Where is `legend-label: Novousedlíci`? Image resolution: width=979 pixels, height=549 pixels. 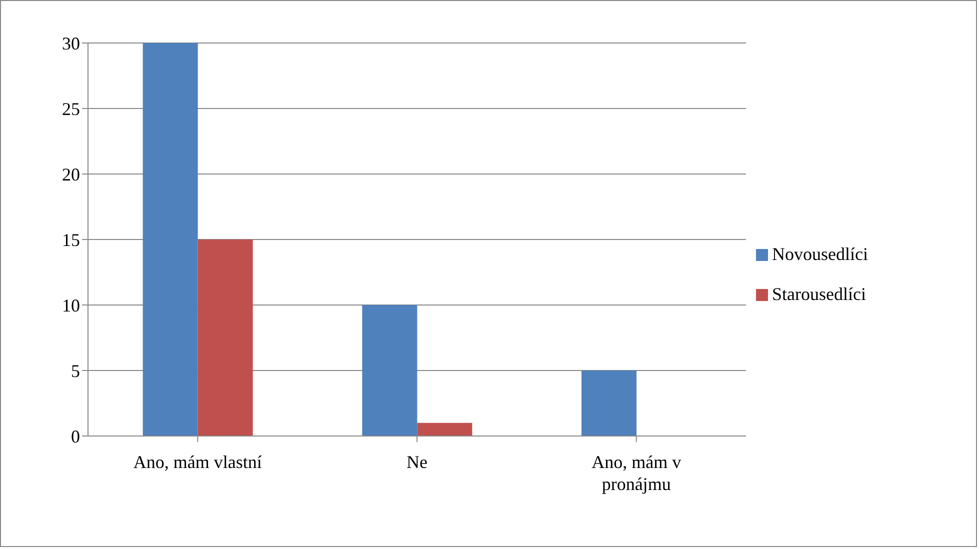
legend-label: Novousedlíci is located at coordinates (820, 254).